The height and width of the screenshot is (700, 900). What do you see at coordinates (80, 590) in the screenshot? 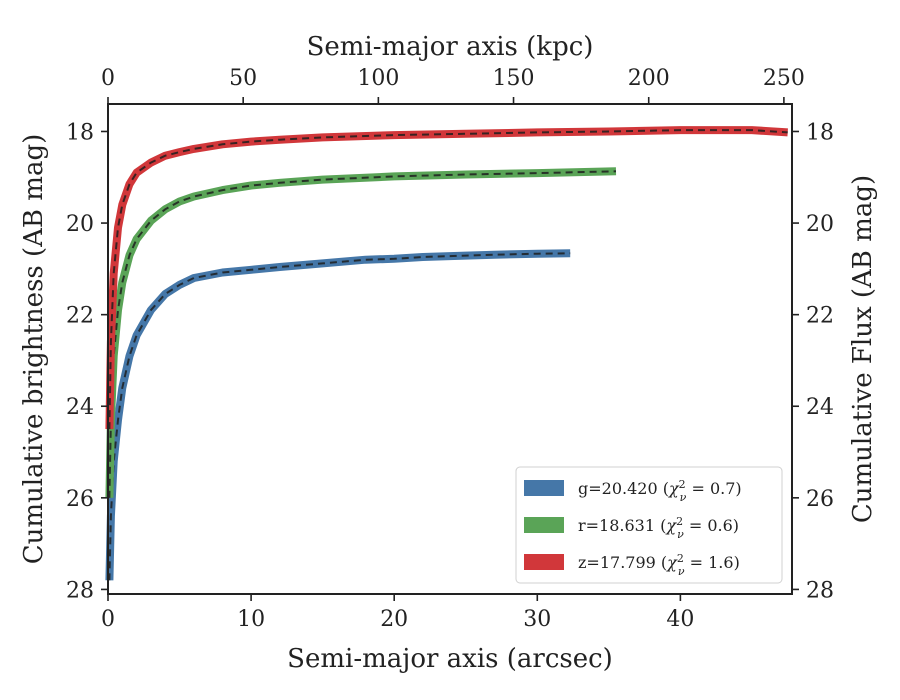
I see `y-tick-label: 28` at bounding box center [80, 590].